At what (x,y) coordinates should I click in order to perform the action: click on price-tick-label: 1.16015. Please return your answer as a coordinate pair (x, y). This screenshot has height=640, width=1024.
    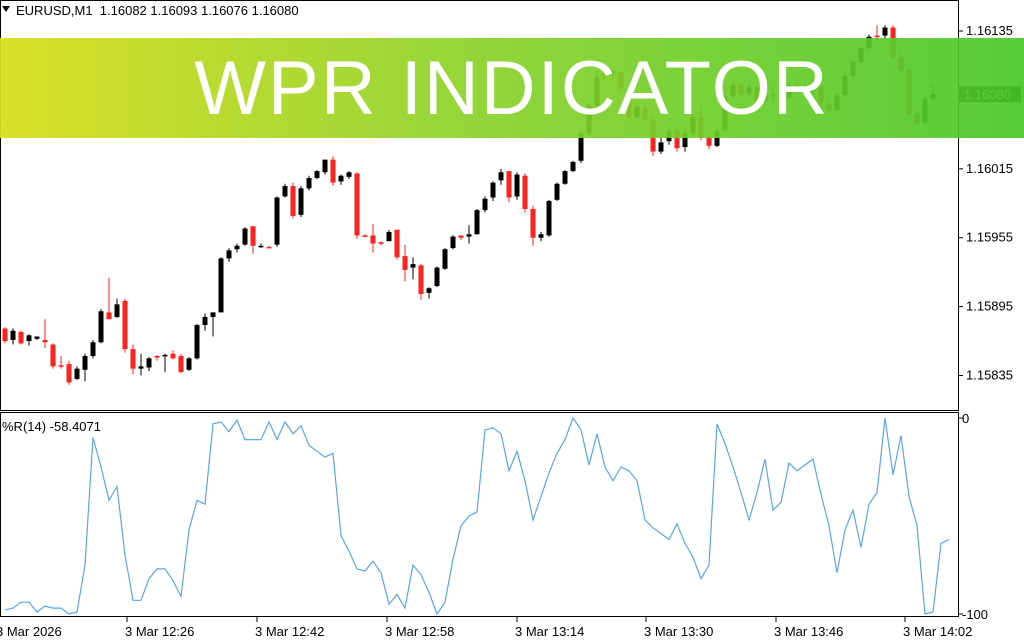
    Looking at the image, I should click on (989, 168).